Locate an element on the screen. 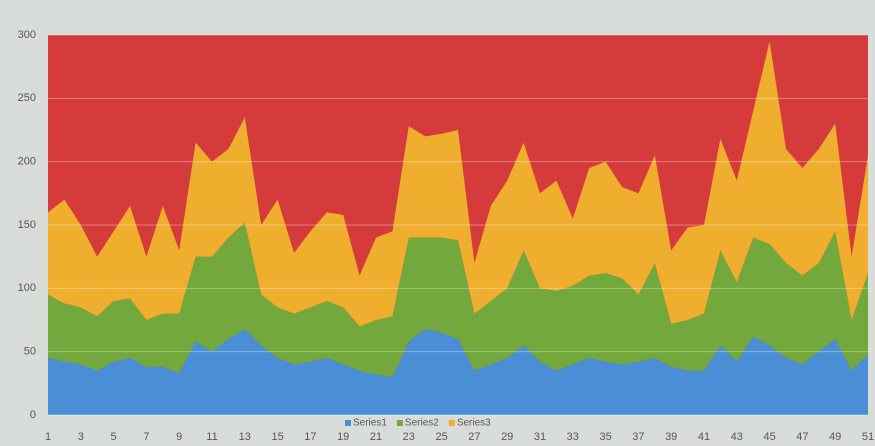 This screenshot has height=446, width=875. x-tick-label: 39 is located at coordinates (671, 437).